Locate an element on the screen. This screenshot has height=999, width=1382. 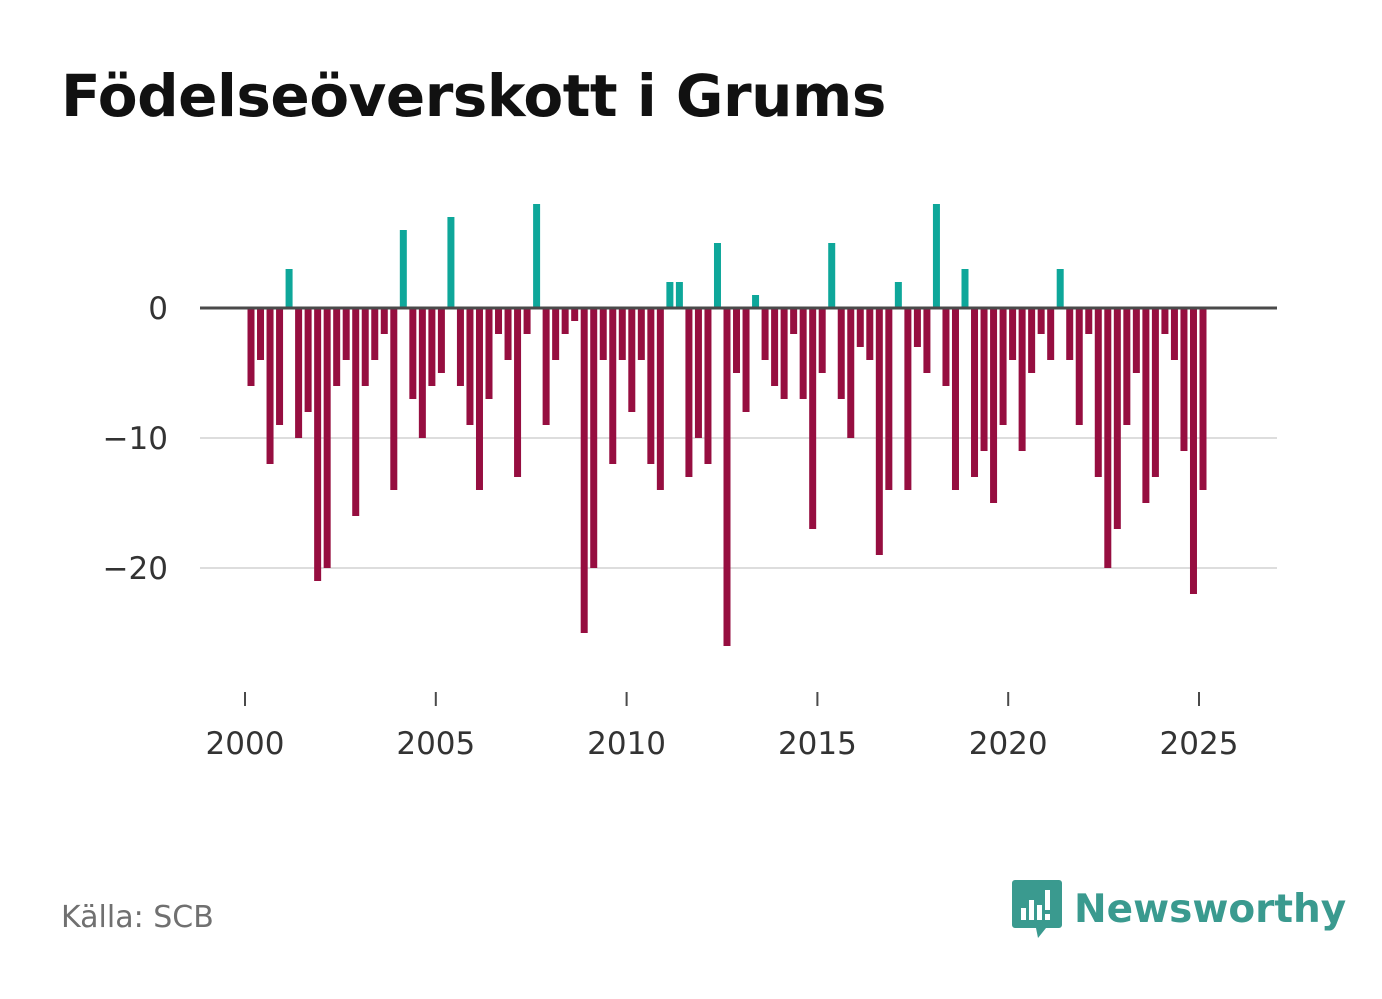
x-tick-label: 2010 is located at coordinates (626, 744).